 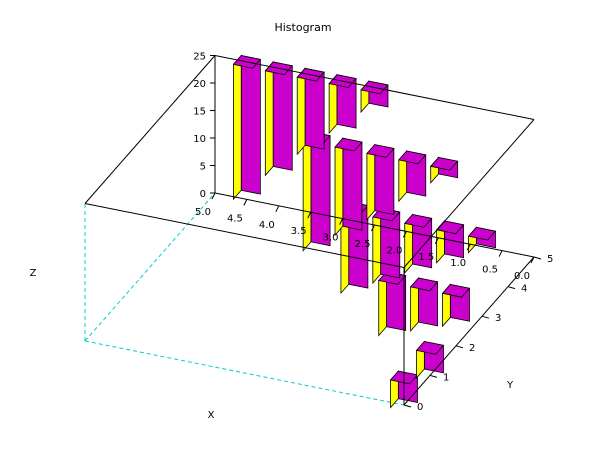 What do you see at coordinates (510, 385) in the screenshot?
I see `y-axis-label: Y` at bounding box center [510, 385].